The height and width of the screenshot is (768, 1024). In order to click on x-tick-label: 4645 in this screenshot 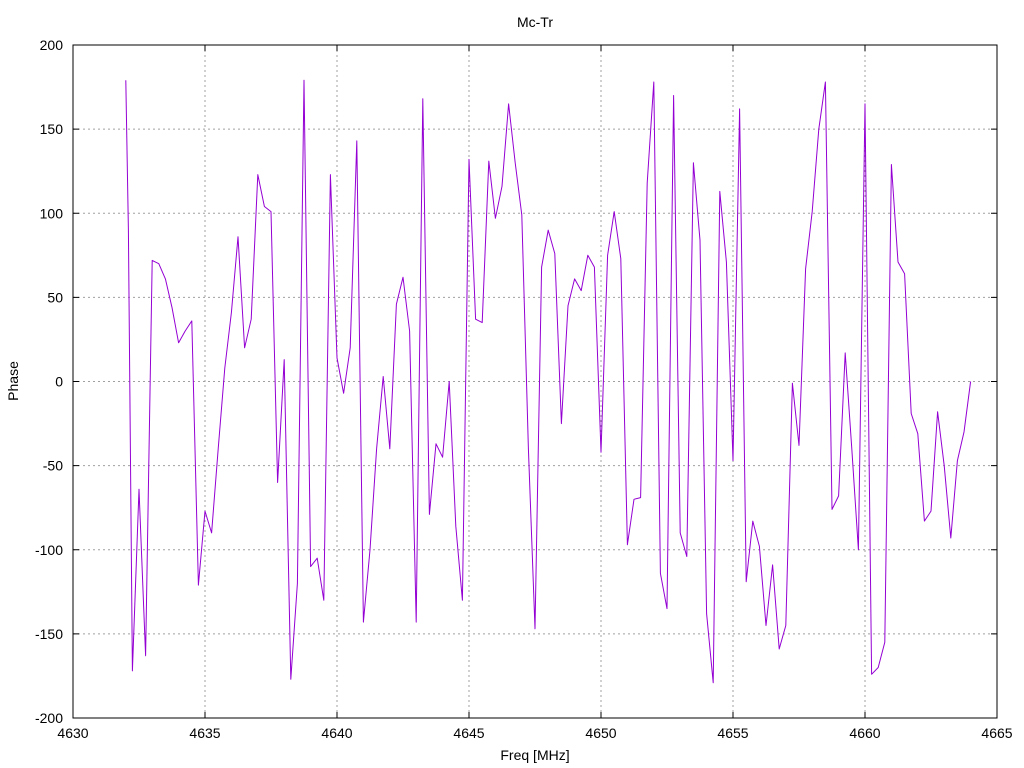, I will do `click(468, 733)`.